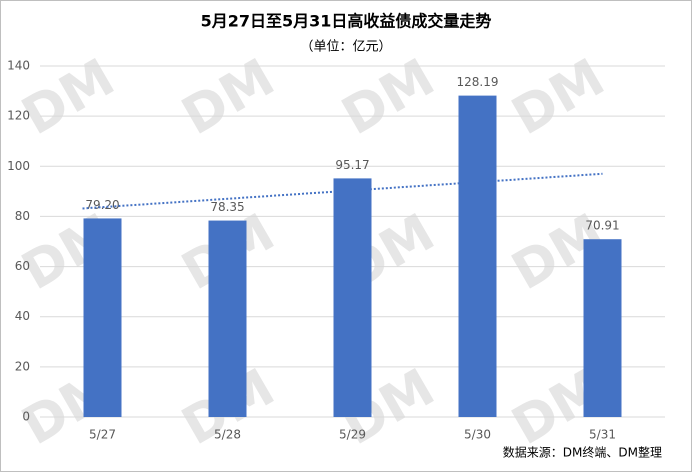  Describe the element at coordinates (18, 116) in the screenshot. I see `y-tick-label: 120` at that location.